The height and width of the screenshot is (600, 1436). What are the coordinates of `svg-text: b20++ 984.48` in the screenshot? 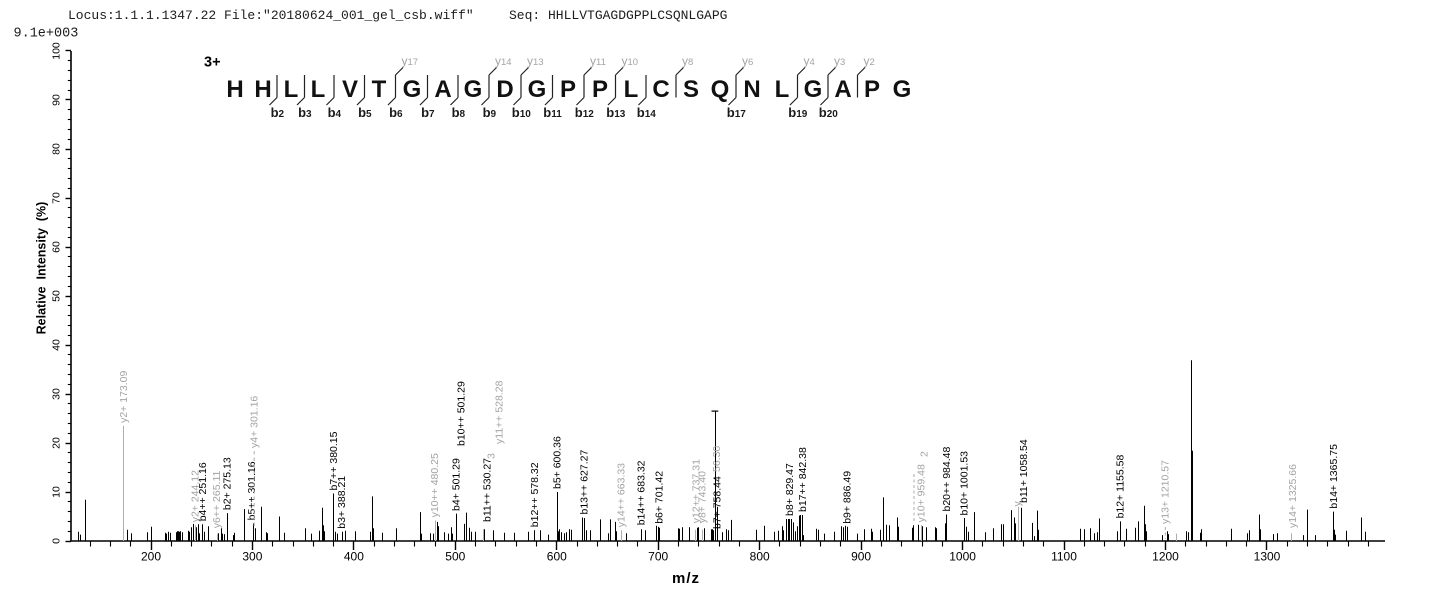 It's located at (947, 479).